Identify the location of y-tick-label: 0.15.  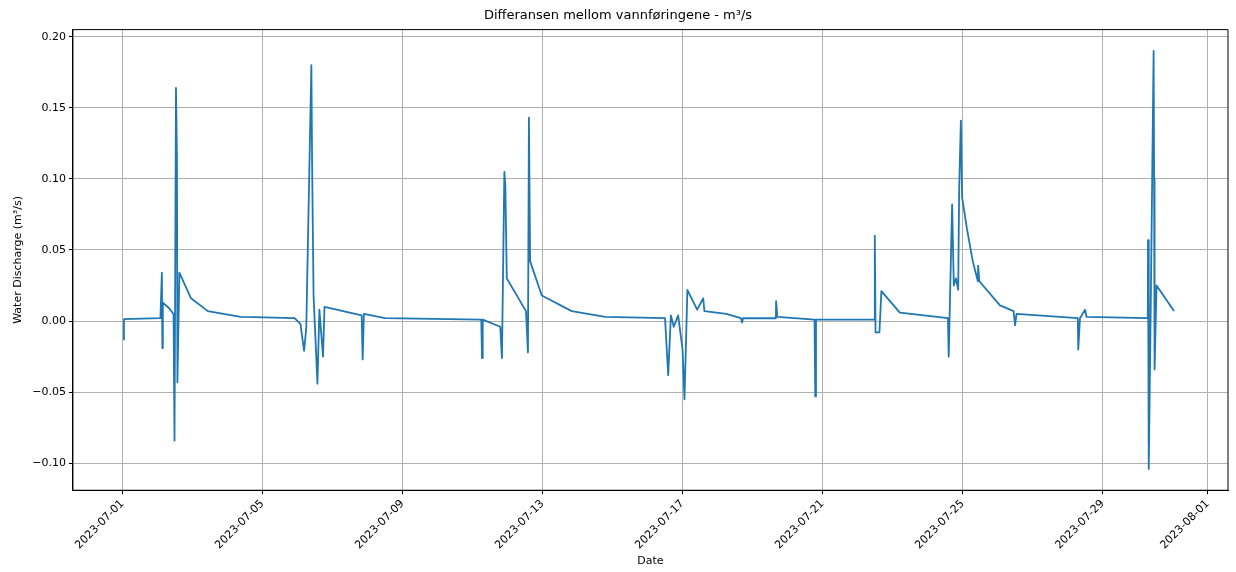
(53, 107).